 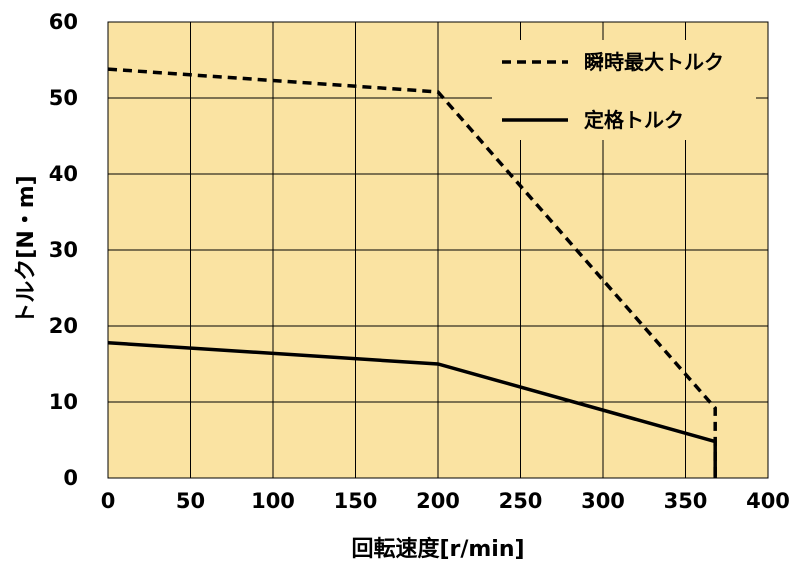 What do you see at coordinates (190, 501) in the screenshot?
I see `x-tick-label: 50` at bounding box center [190, 501].